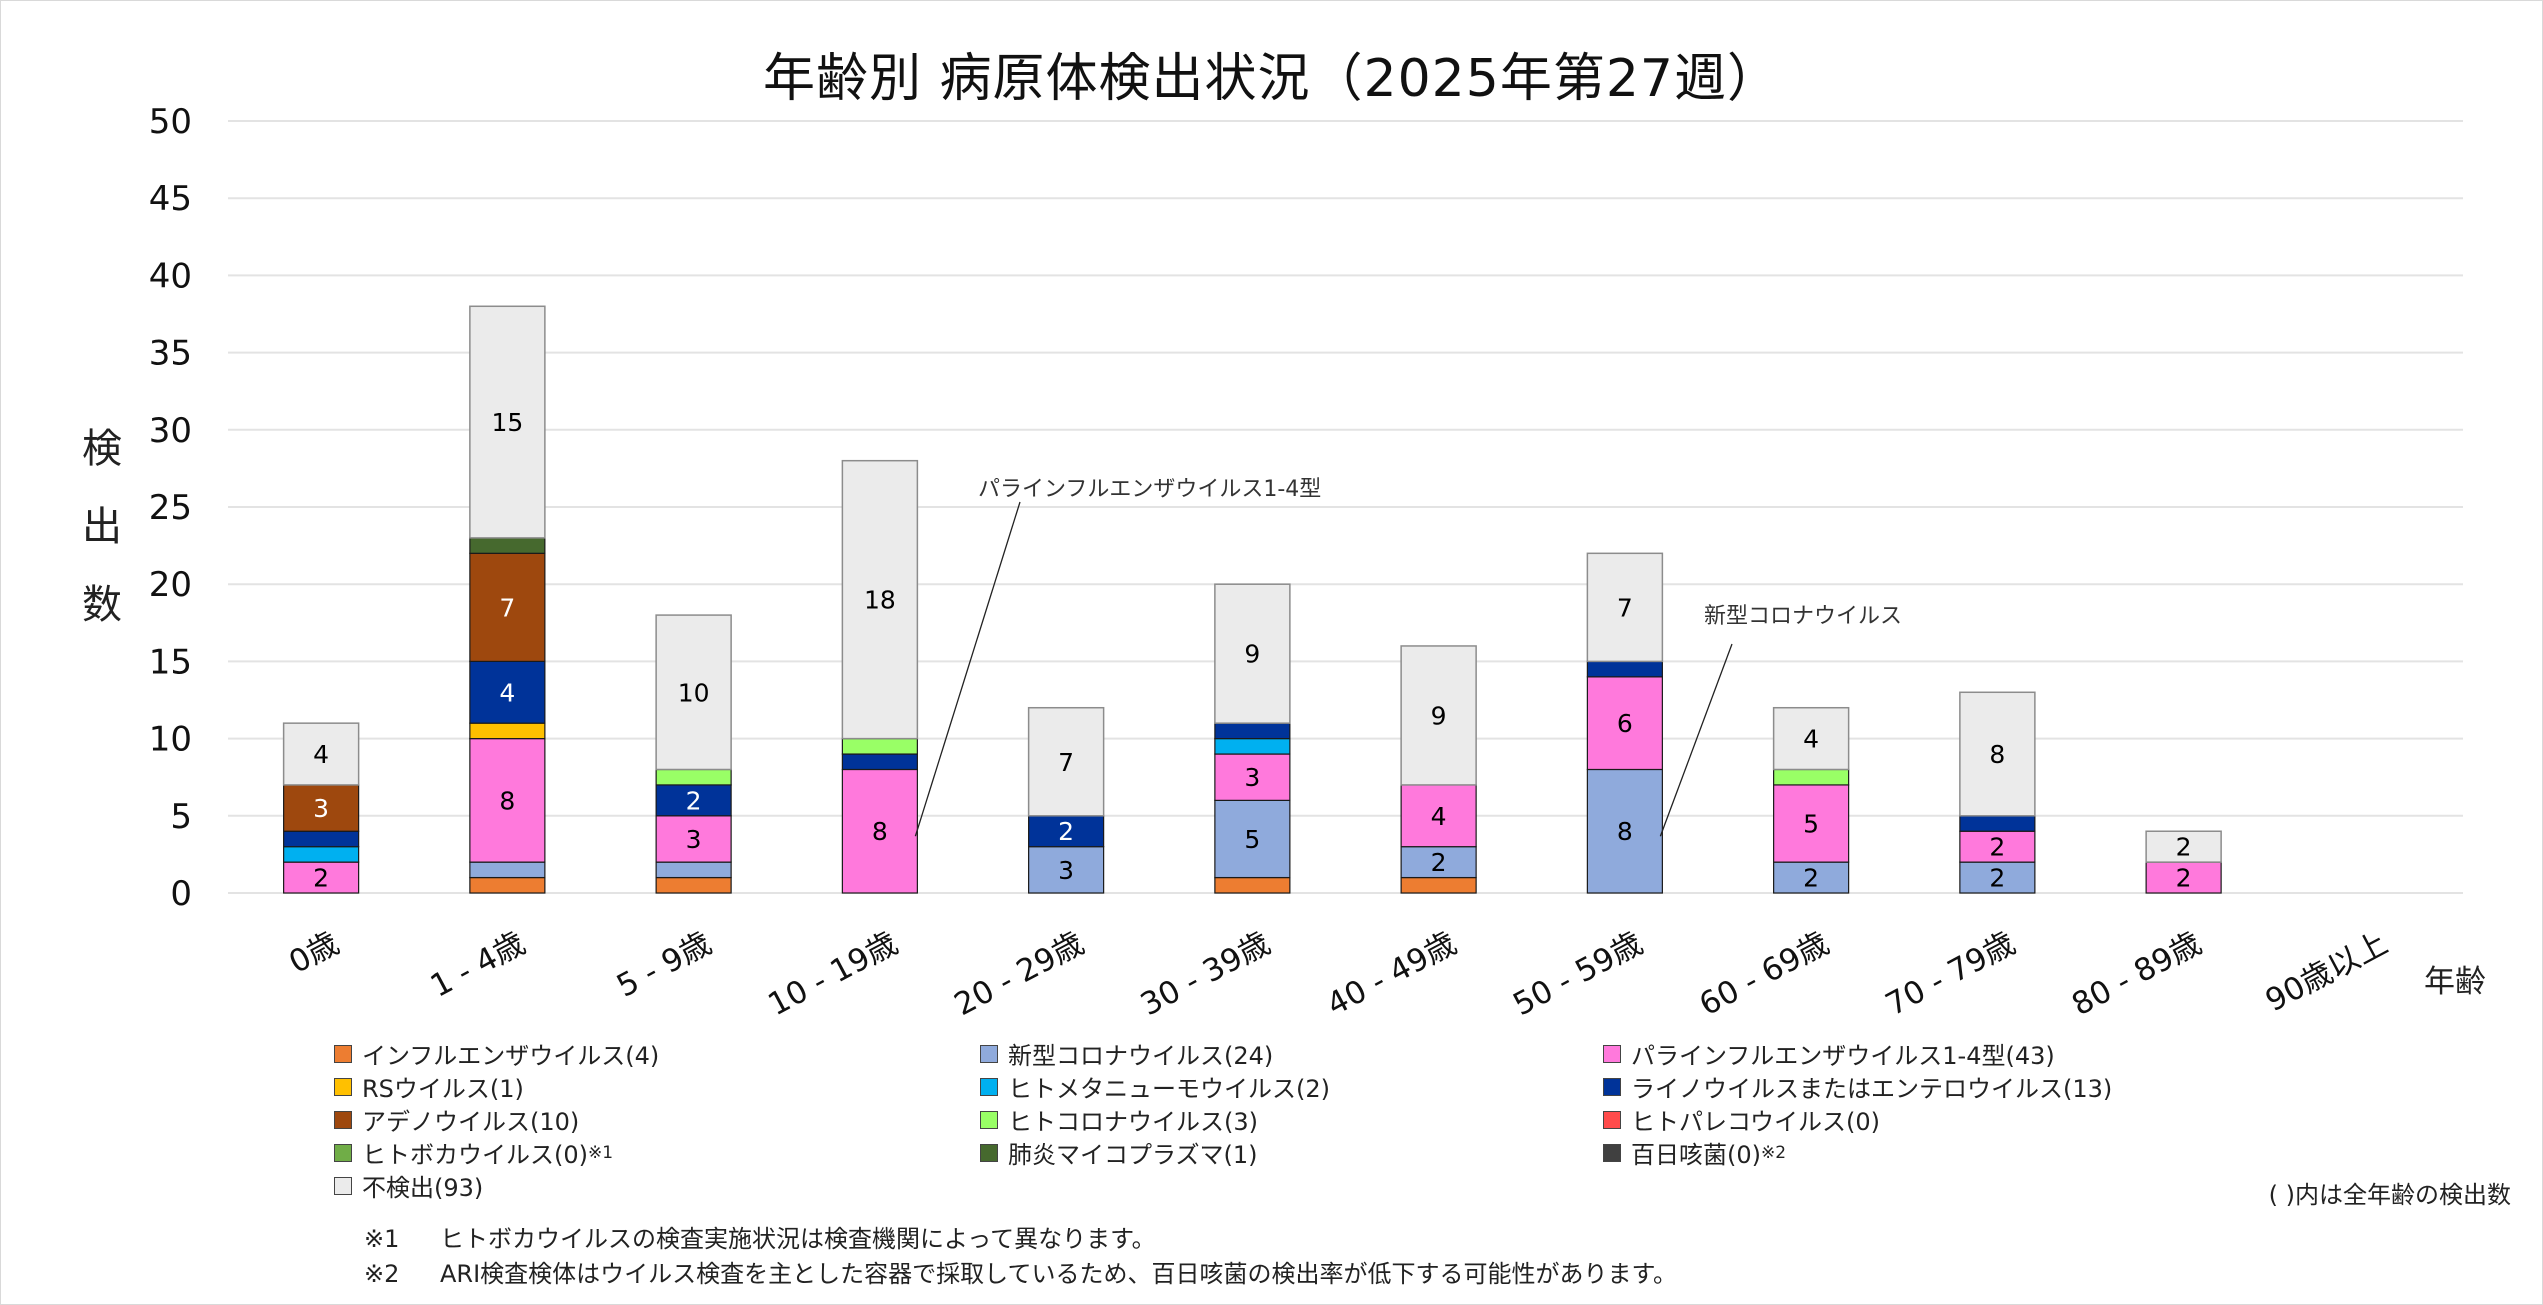  I want to click on bar-stack: 2 3 4, so click(321, 808).